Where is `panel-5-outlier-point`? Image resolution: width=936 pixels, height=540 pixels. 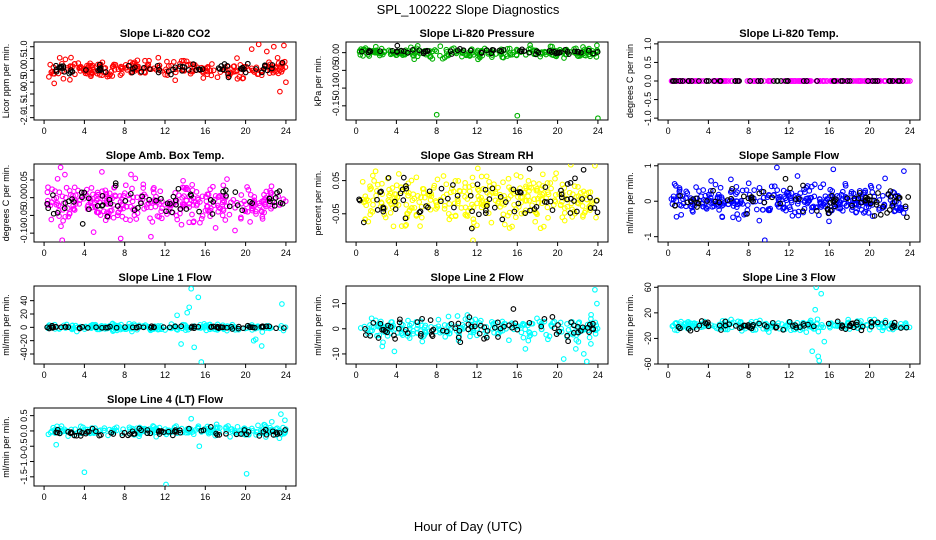 panel-5-outlier-point is located at coordinates (595, 166).